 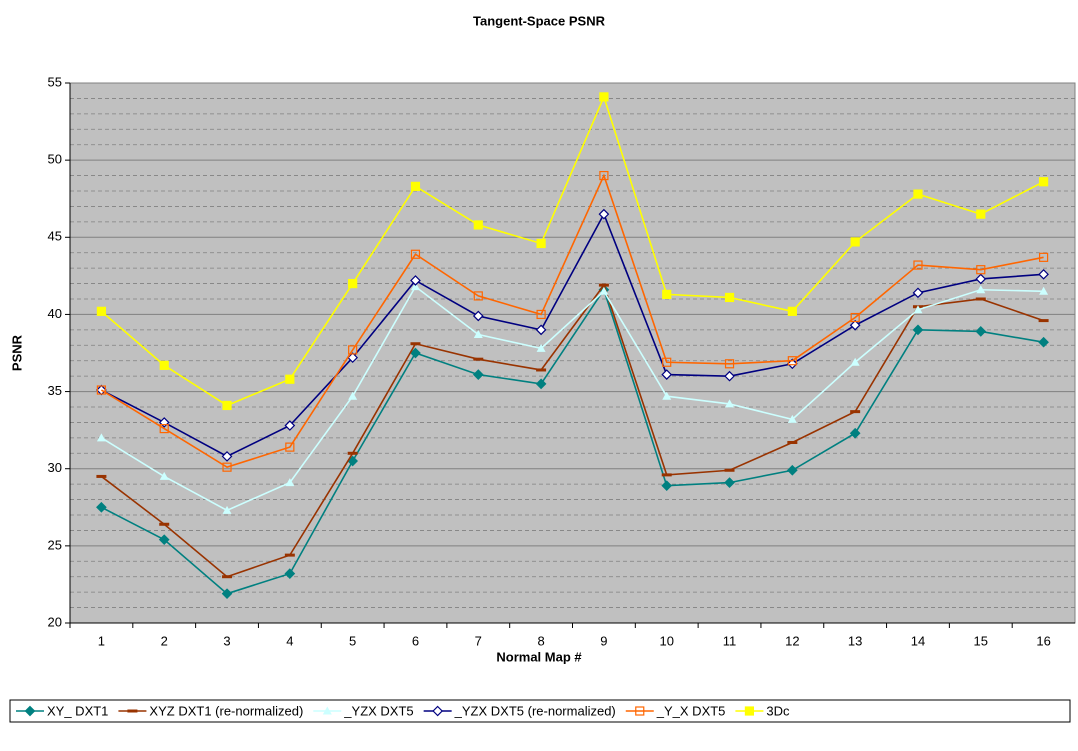 I want to click on x-tick-label: 10, so click(x=666, y=640).